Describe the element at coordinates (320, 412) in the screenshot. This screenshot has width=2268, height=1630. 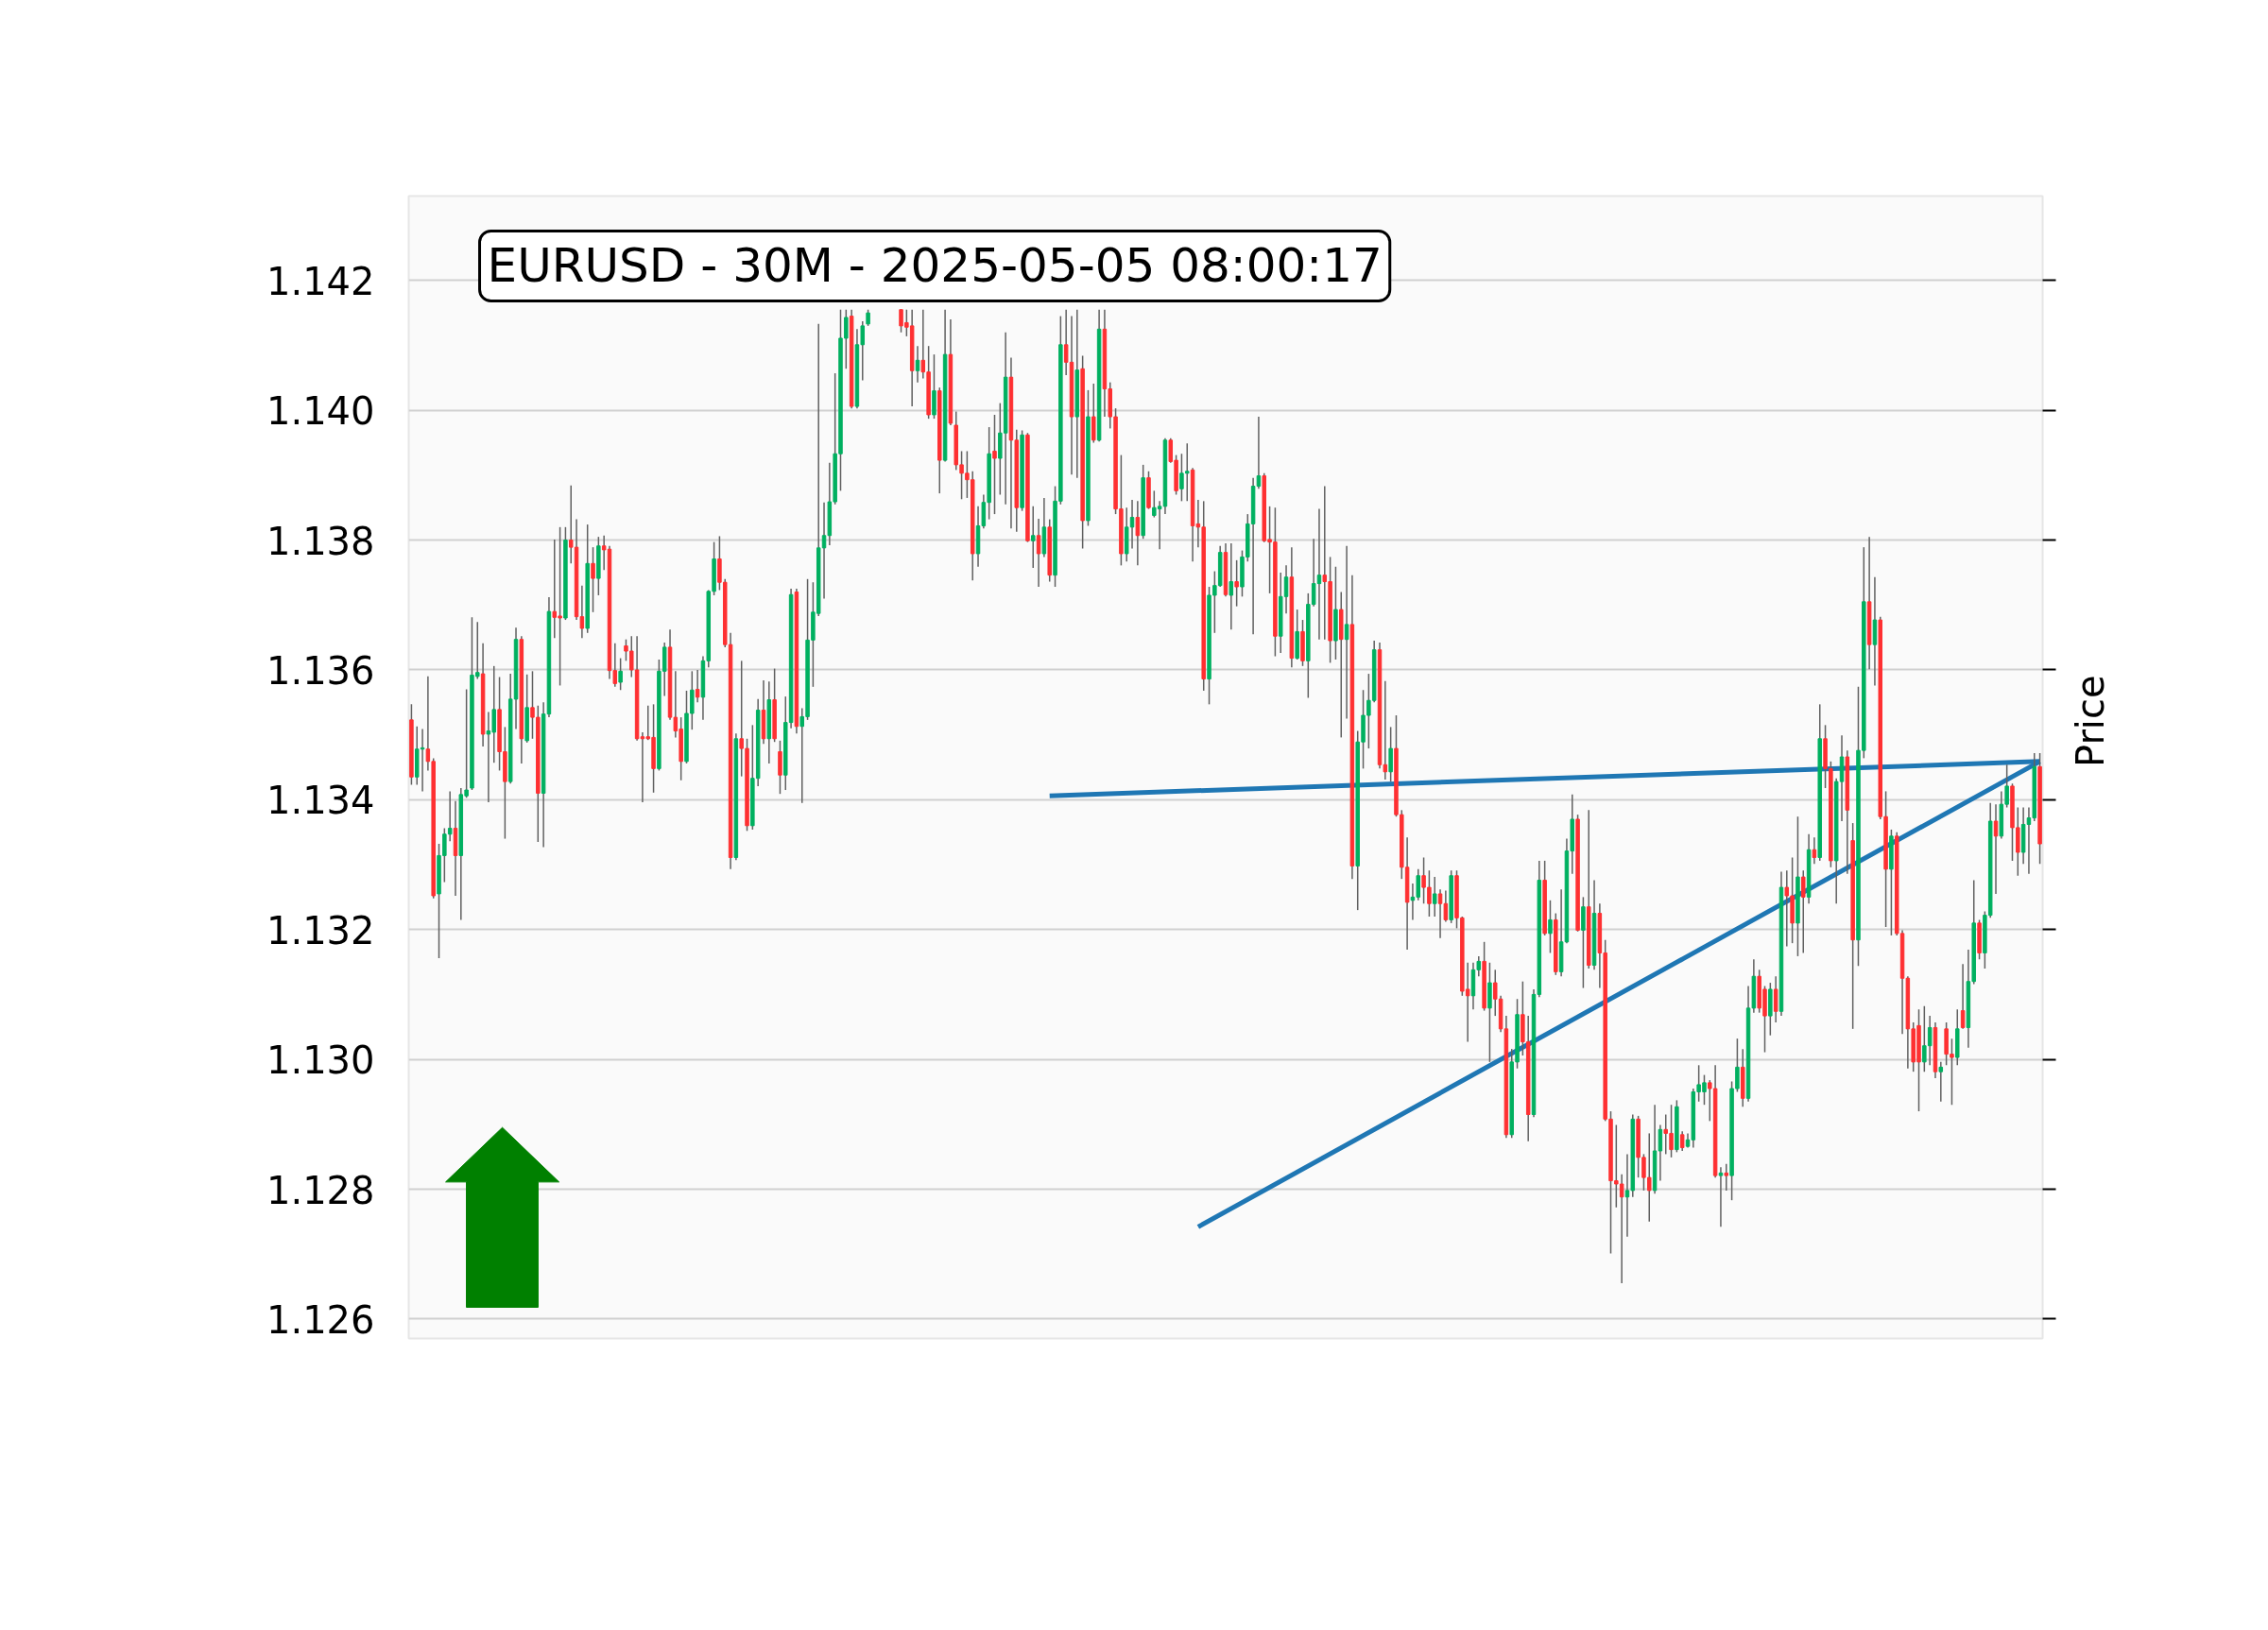
I see `y-tick-label: 1.140` at that location.